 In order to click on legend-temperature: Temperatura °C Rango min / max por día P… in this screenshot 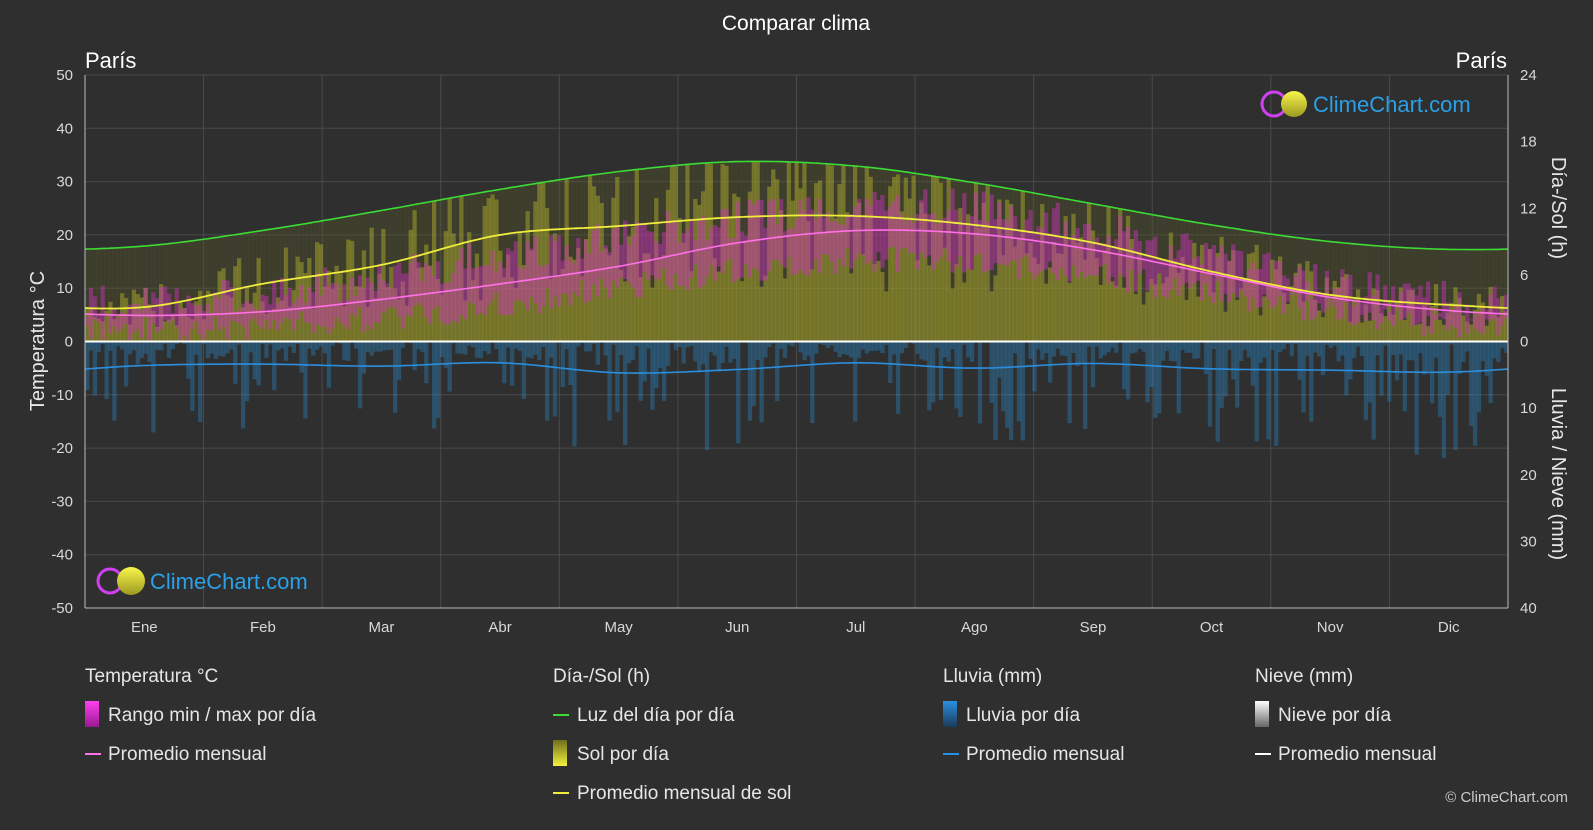, I will do `click(200, 715)`.